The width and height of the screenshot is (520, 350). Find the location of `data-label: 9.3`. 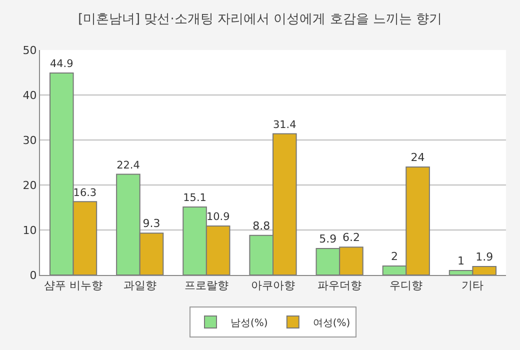

data-label: 9.3 is located at coordinates (151, 223).